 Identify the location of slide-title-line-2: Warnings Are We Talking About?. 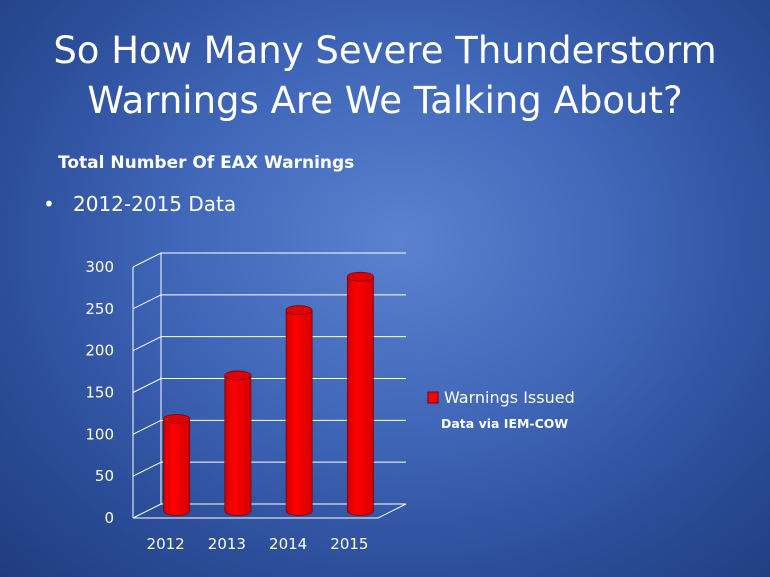
(385, 100).